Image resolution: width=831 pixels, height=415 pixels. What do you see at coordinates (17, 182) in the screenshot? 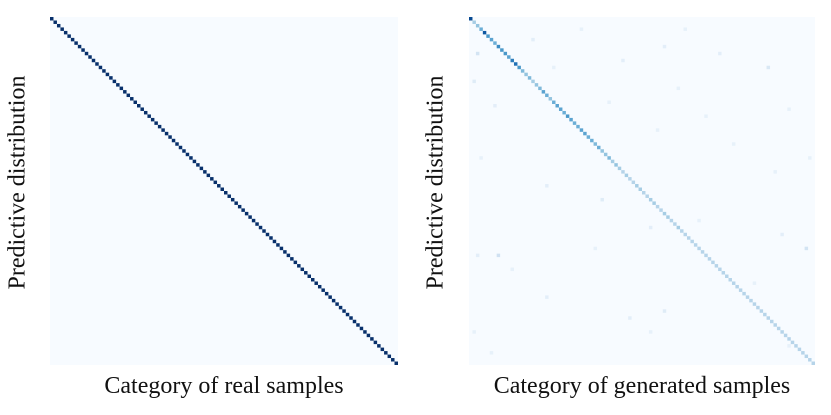
I see `left-y-axis-label: Predictive distribution` at bounding box center [17, 182].